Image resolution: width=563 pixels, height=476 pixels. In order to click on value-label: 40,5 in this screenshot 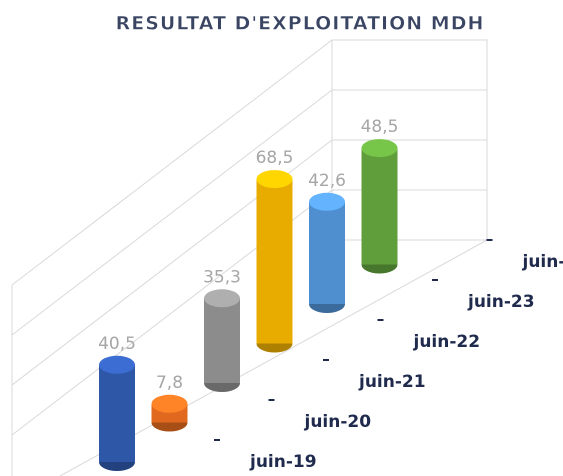, I will do `click(117, 344)`.